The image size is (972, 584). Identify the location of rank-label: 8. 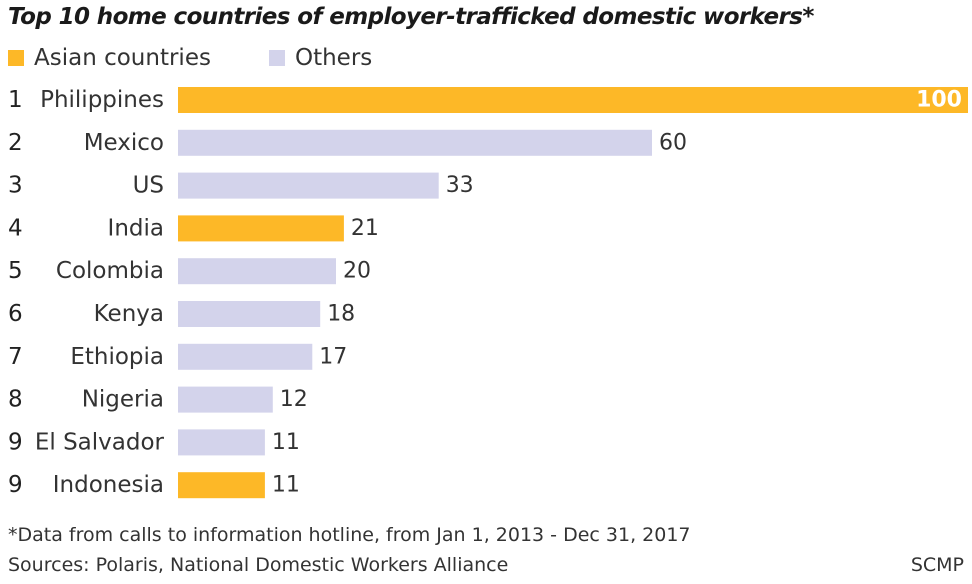
(15, 400).